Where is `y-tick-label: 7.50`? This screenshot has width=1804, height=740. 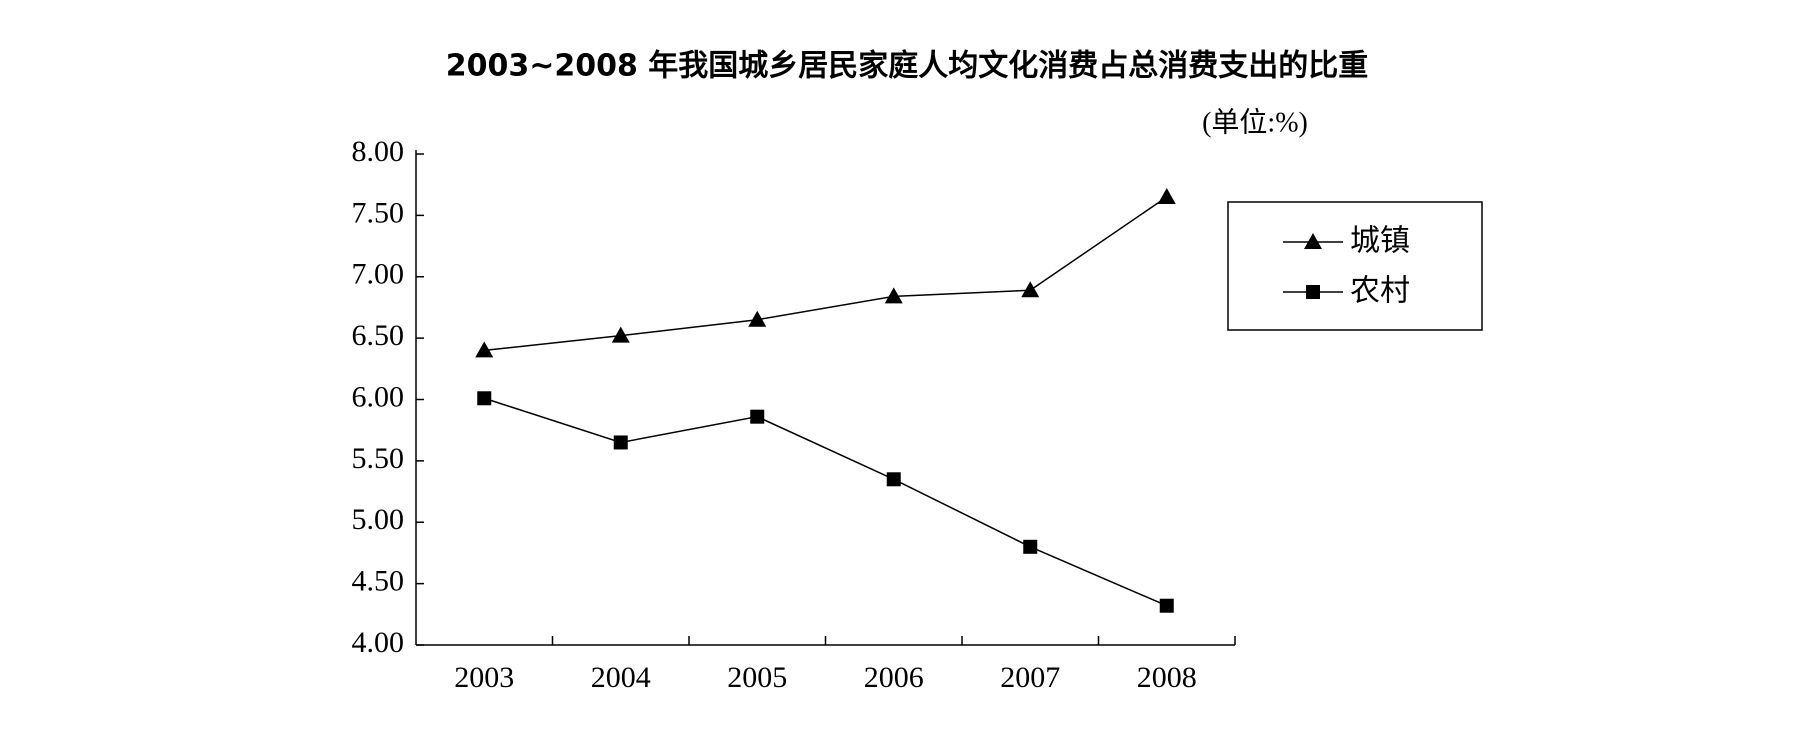
y-tick-label: 7.50 is located at coordinates (378, 212).